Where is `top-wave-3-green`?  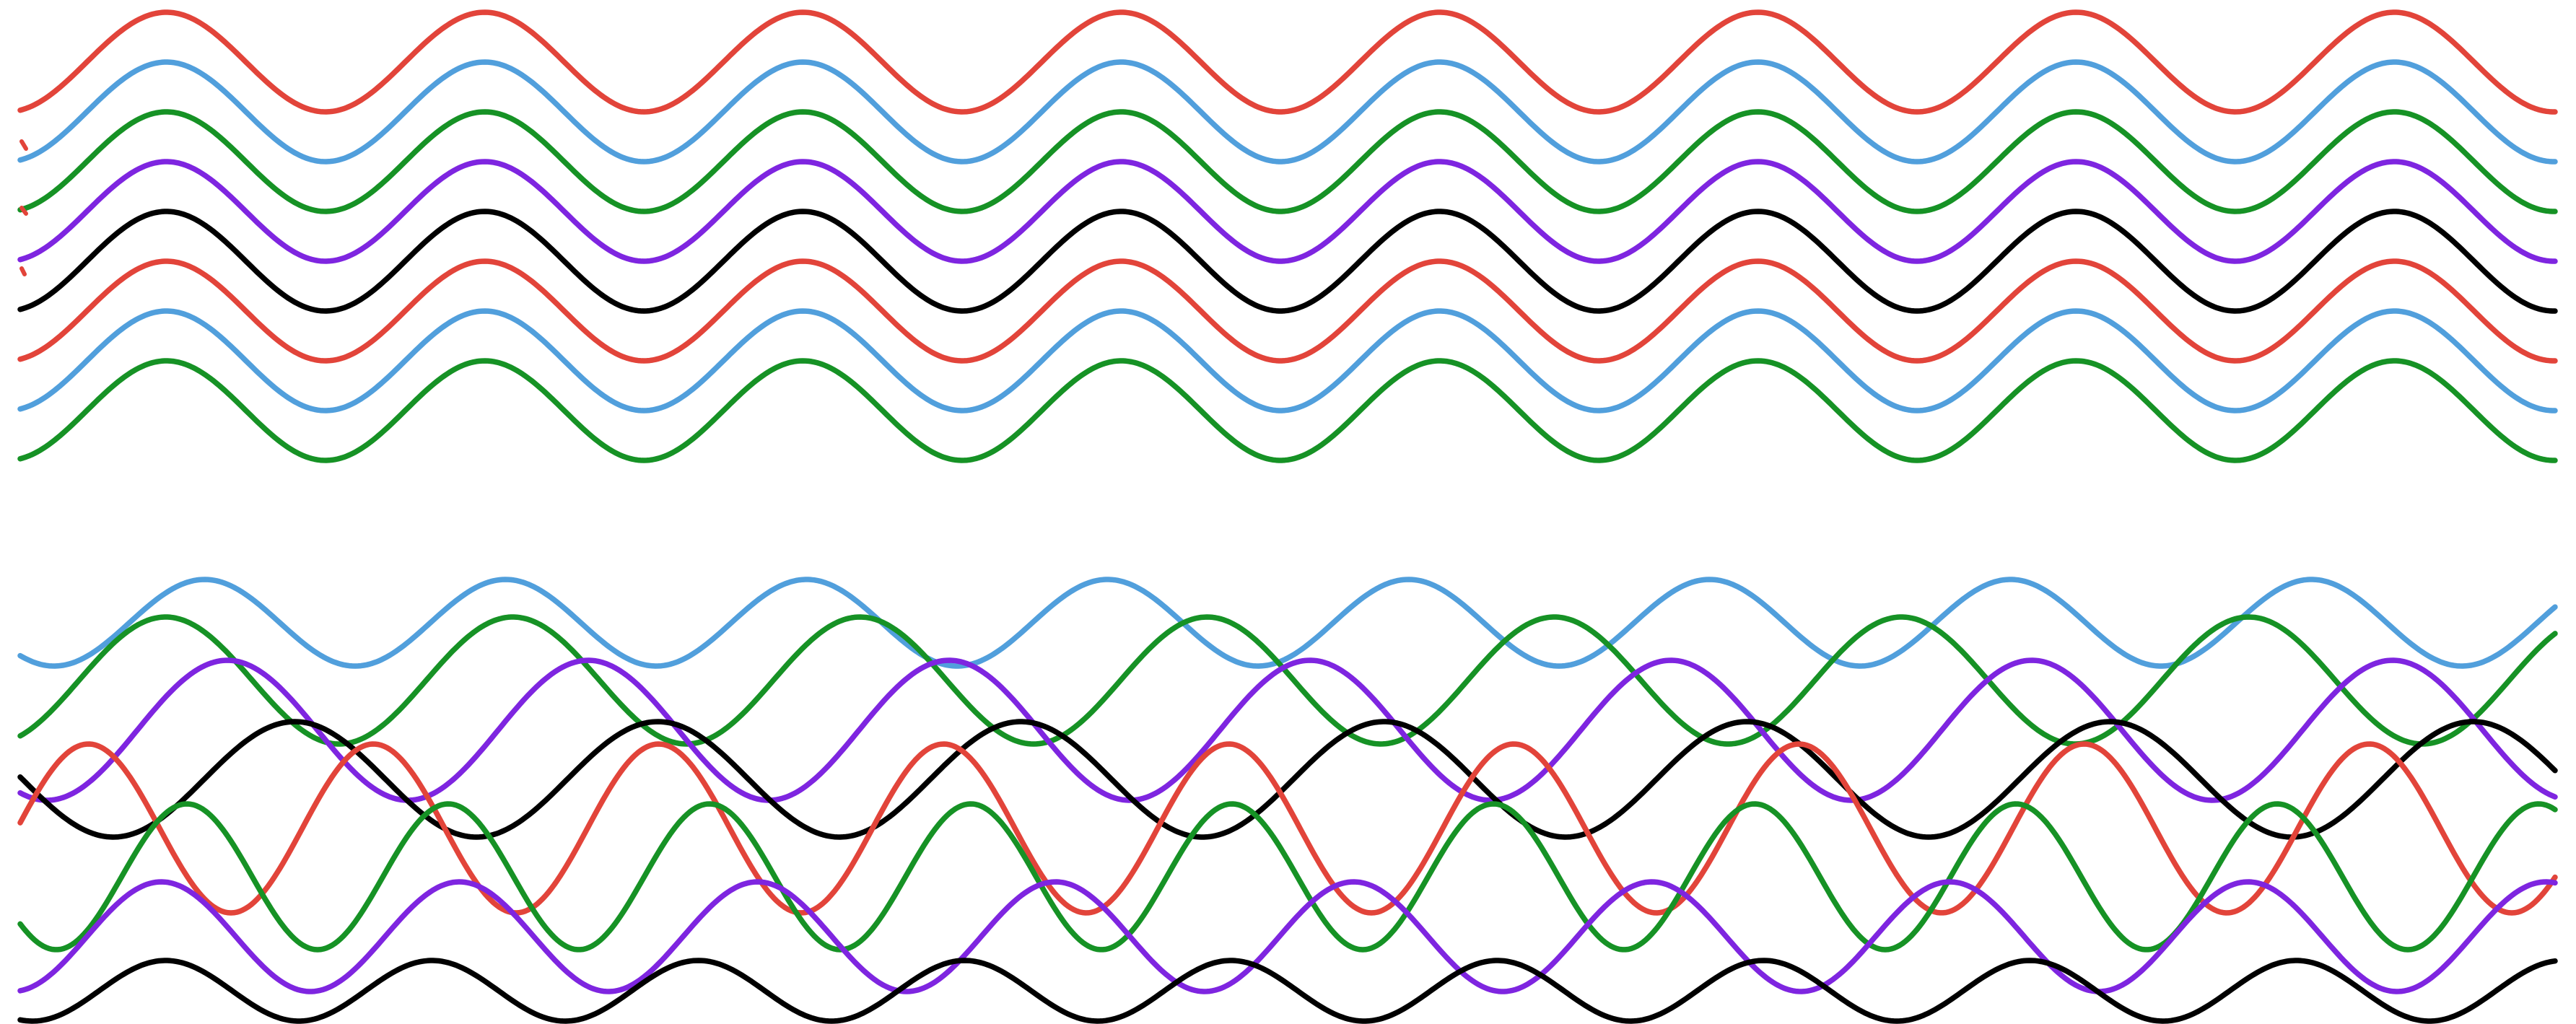 top-wave-3-green is located at coordinates (1287, 161).